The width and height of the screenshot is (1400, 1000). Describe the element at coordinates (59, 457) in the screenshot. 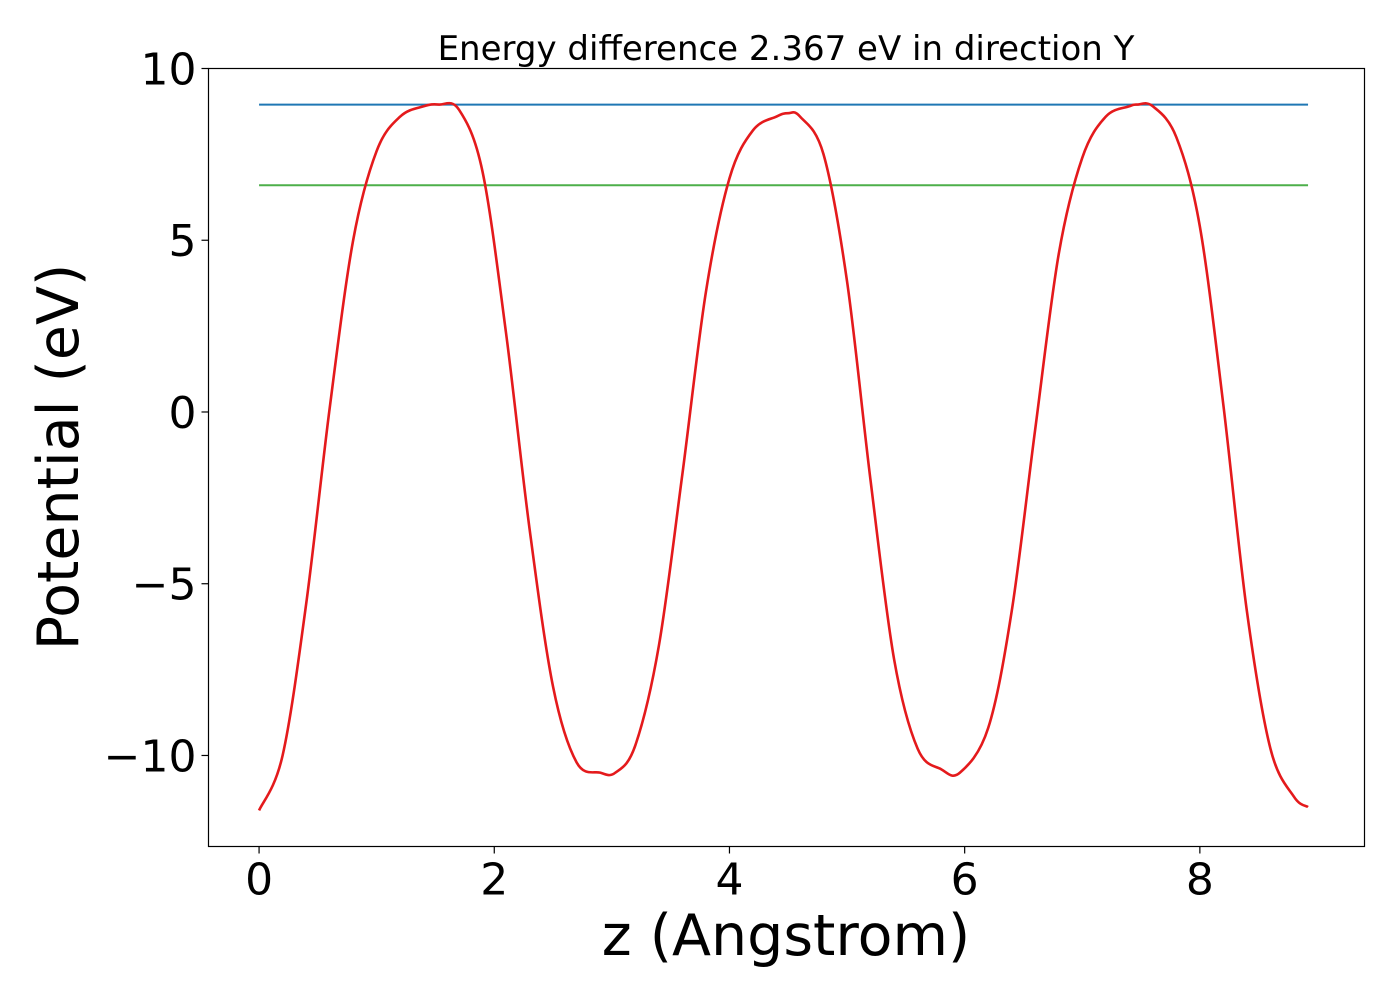

I see `y-axis-label: Potential (eV)` at that location.